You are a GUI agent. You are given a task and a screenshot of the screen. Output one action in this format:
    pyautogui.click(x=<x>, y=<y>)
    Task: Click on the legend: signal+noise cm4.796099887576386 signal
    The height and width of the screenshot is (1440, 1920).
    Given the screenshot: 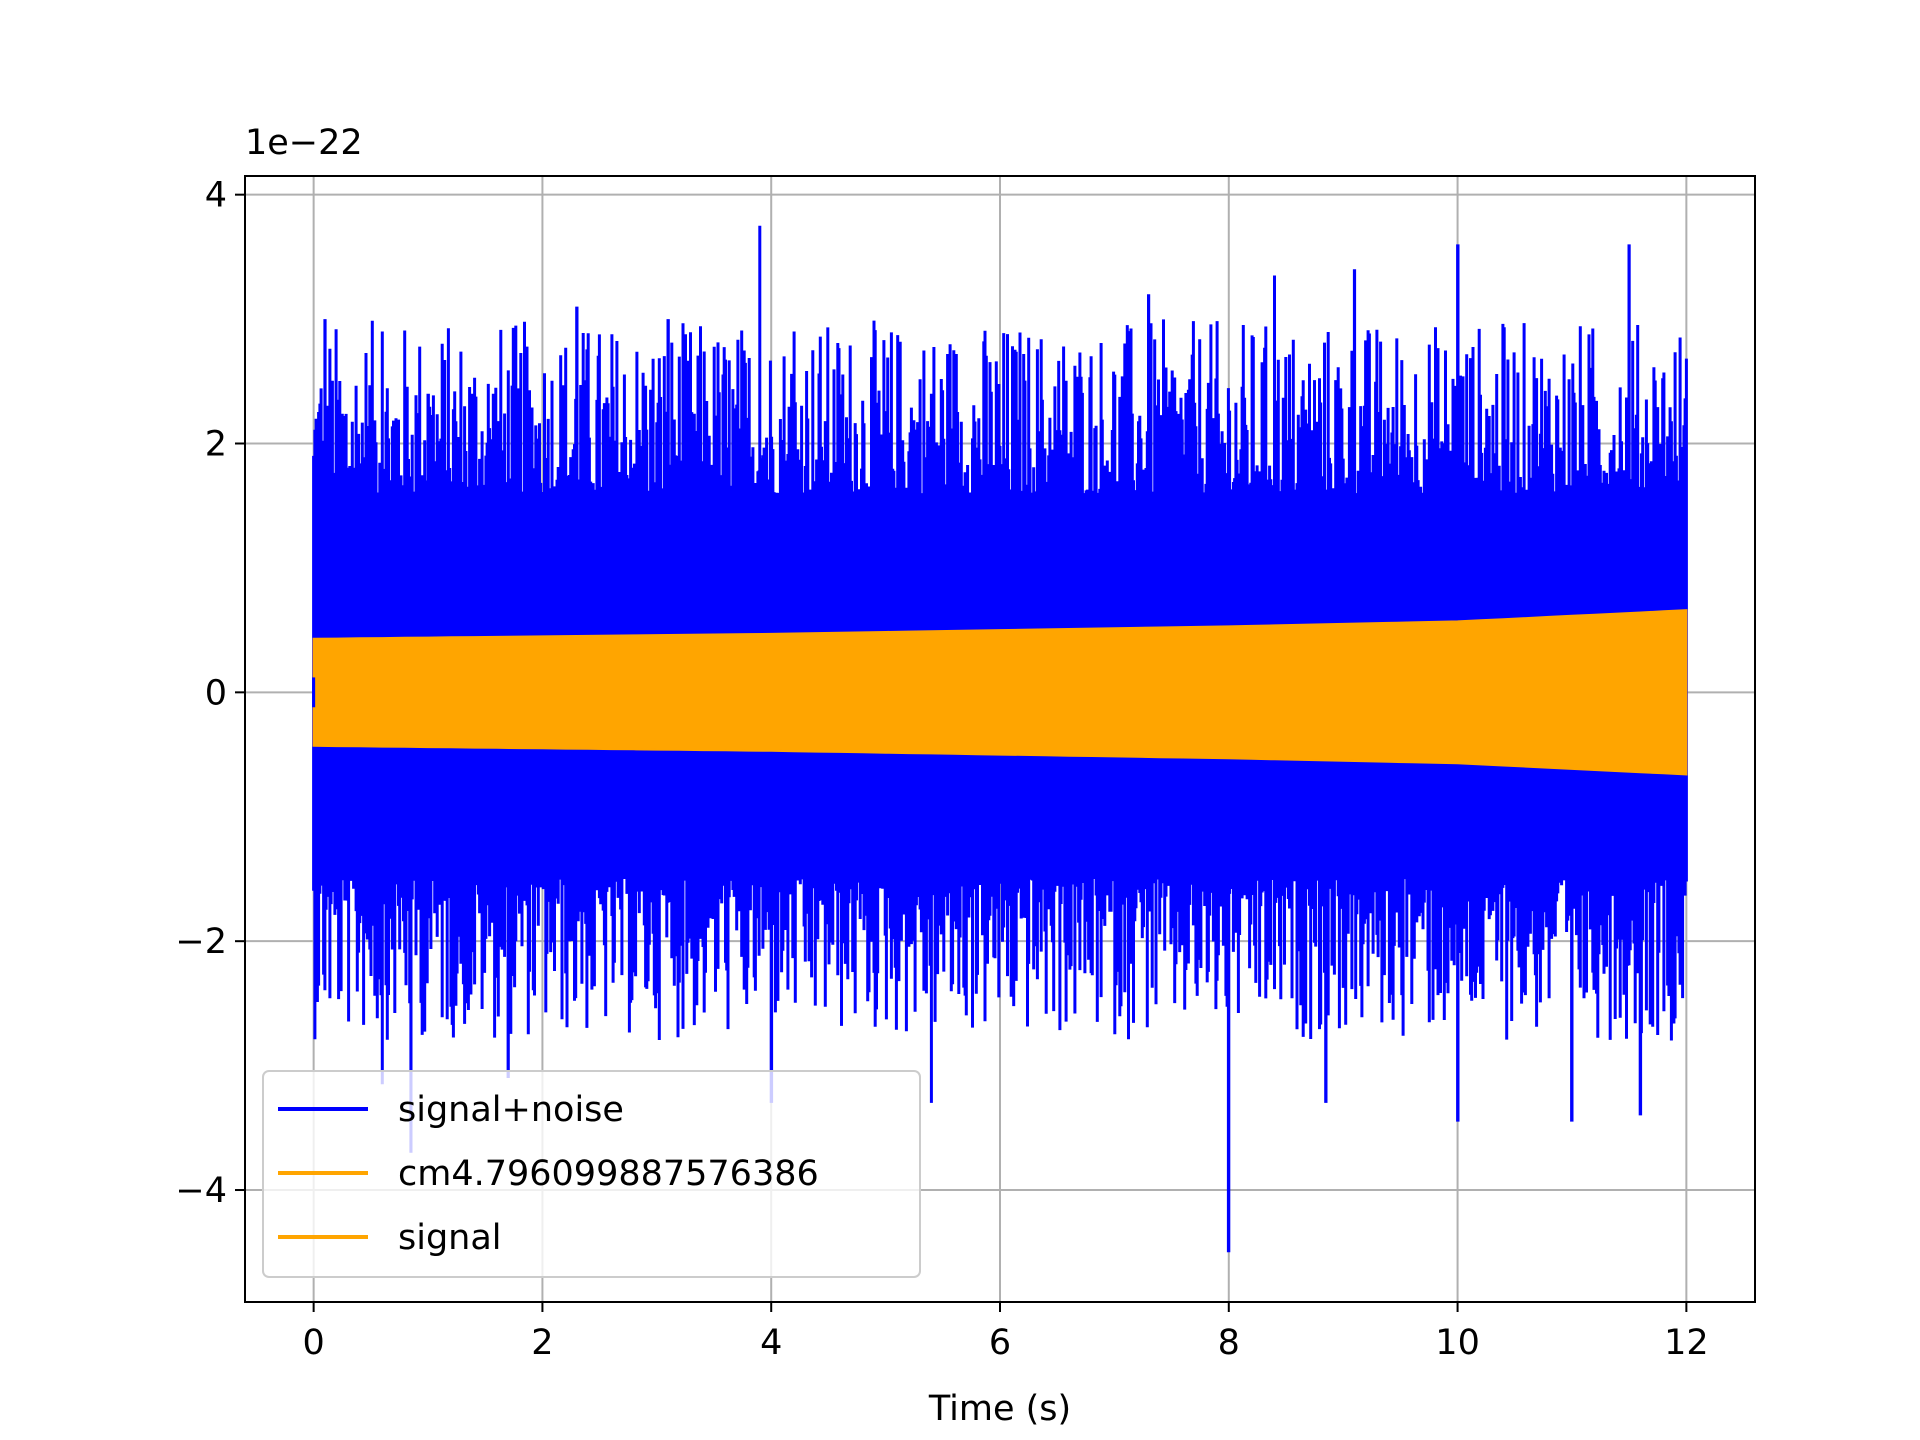 What is the action you would take?
    pyautogui.click(x=591, y=1174)
    